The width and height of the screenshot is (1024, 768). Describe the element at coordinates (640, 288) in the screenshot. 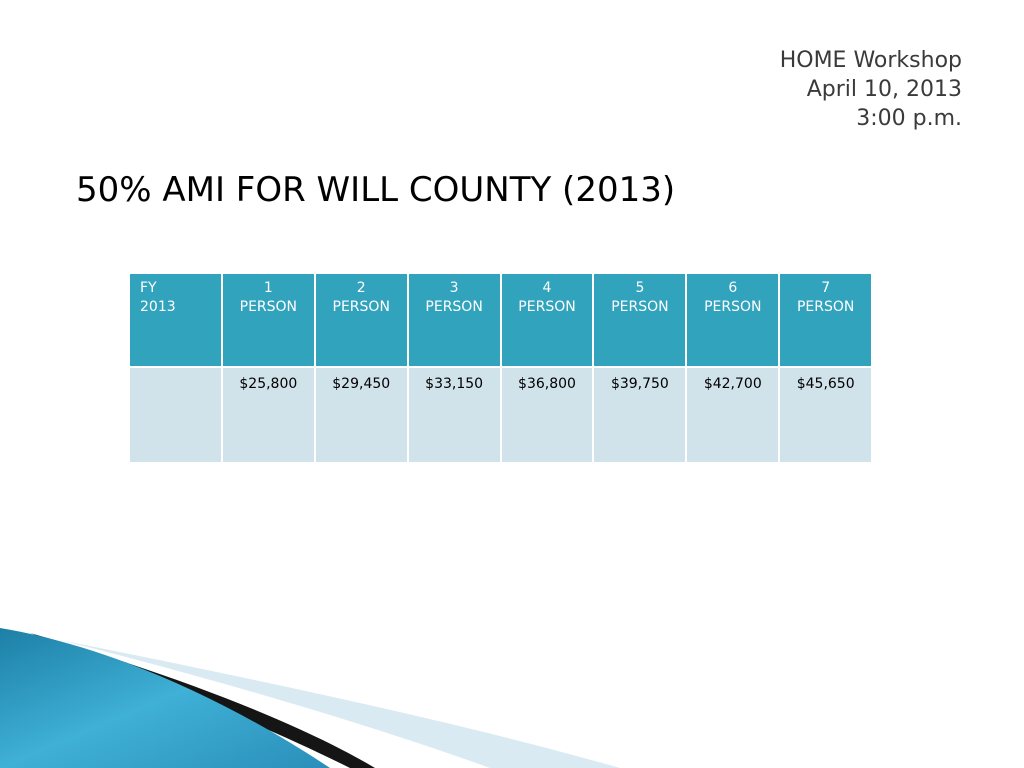

I see `header-cell-line: 5` at that location.